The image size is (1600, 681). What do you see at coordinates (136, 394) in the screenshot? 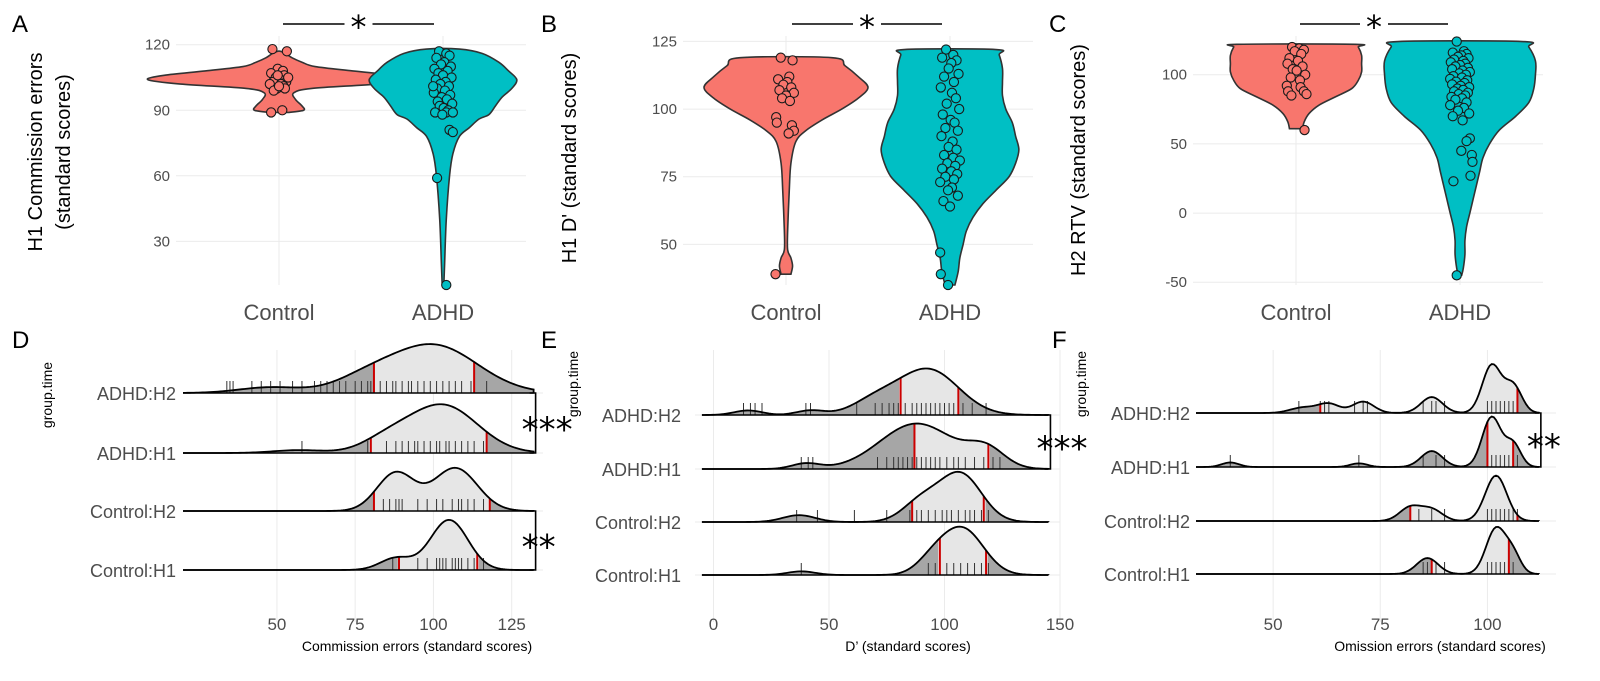
I see `y-tick-label: ADHD:H2` at bounding box center [136, 394].